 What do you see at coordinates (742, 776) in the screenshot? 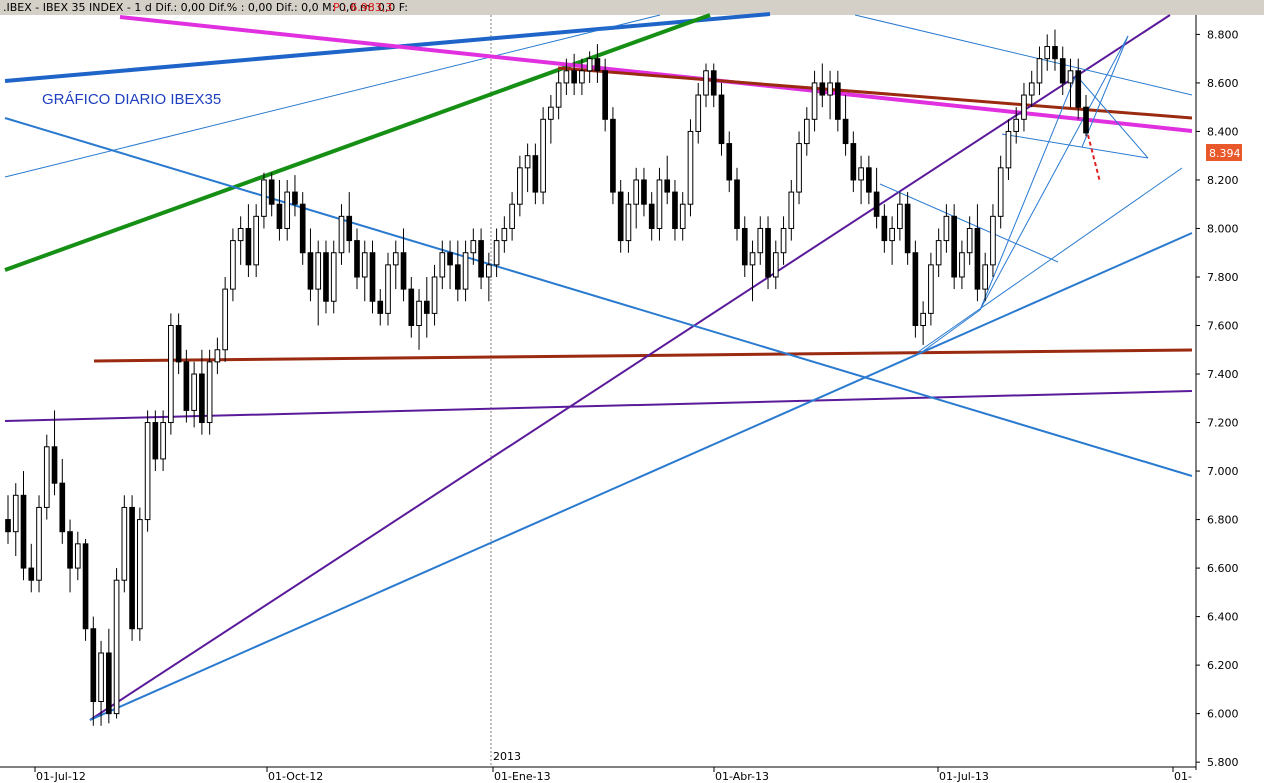
I see `x-tick-label: 01-Abr-13` at bounding box center [742, 776].